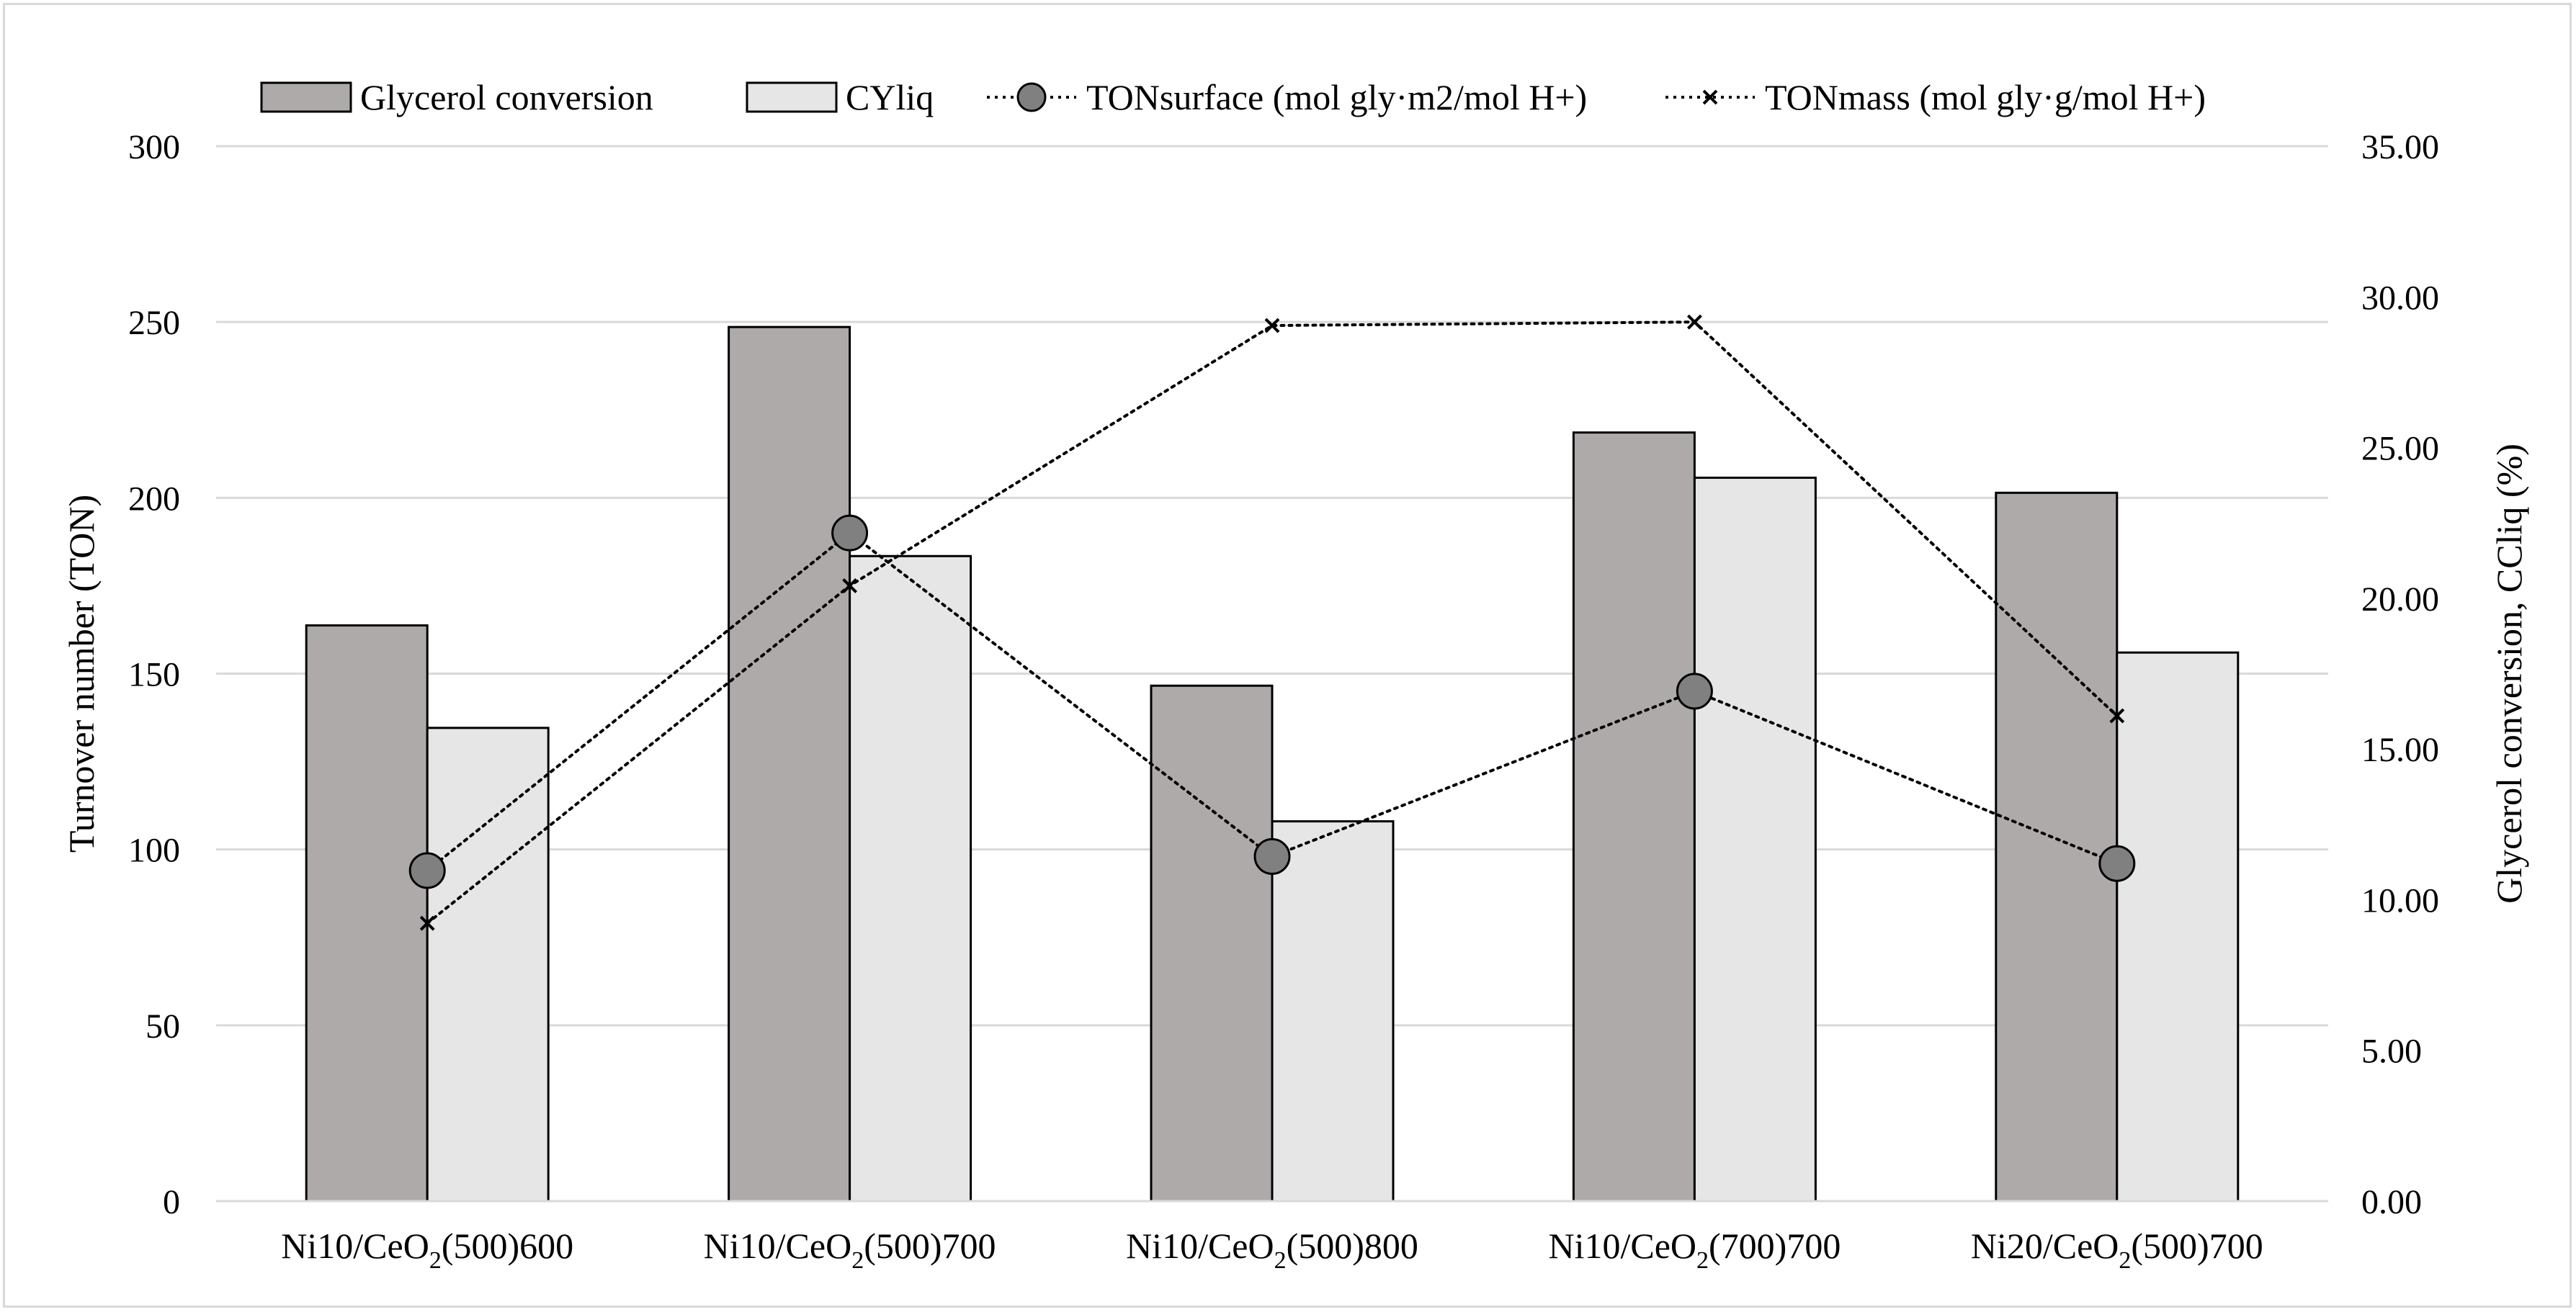  I want to click on right-tick-label: 0.00, so click(2391, 1202).